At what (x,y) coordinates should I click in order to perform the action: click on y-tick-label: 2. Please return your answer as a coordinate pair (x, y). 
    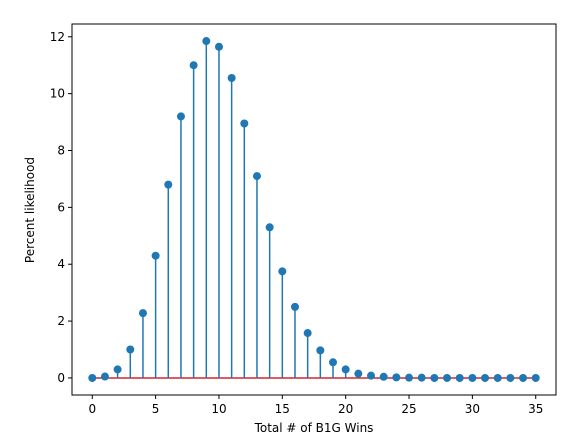
    Looking at the image, I should click on (61, 321).